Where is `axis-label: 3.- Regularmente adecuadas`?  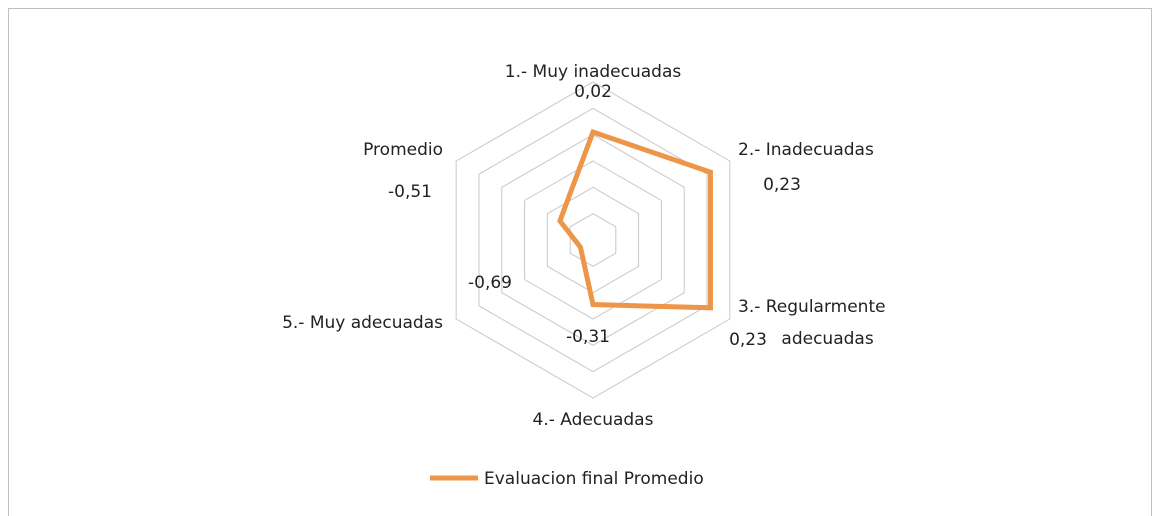
axis-label: 3.- Regularmente adecuadas is located at coordinates (812, 323).